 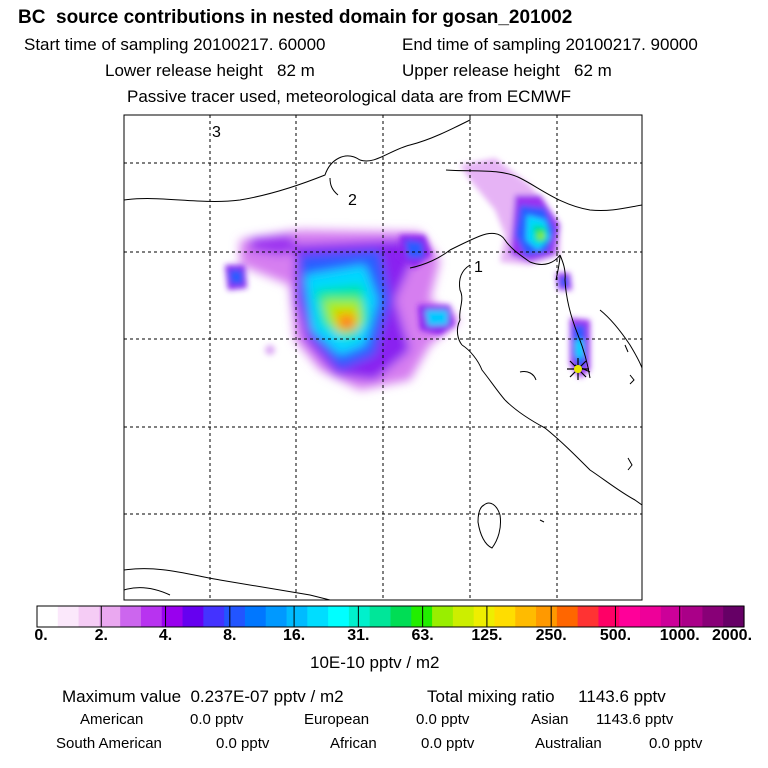 I want to click on region-american-value: 0.0 pptv, so click(x=217, y=719).